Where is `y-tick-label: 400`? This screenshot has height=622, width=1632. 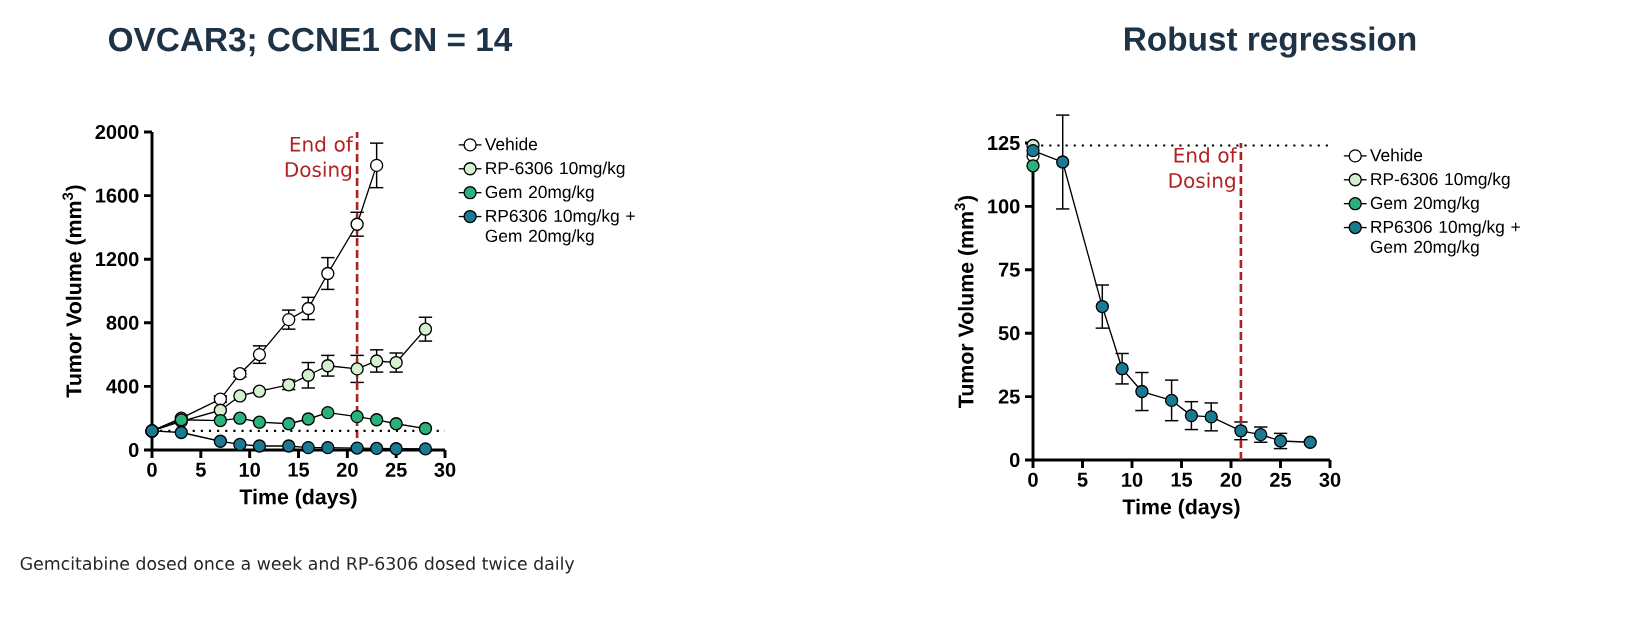 y-tick-label: 400 is located at coordinates (122, 386).